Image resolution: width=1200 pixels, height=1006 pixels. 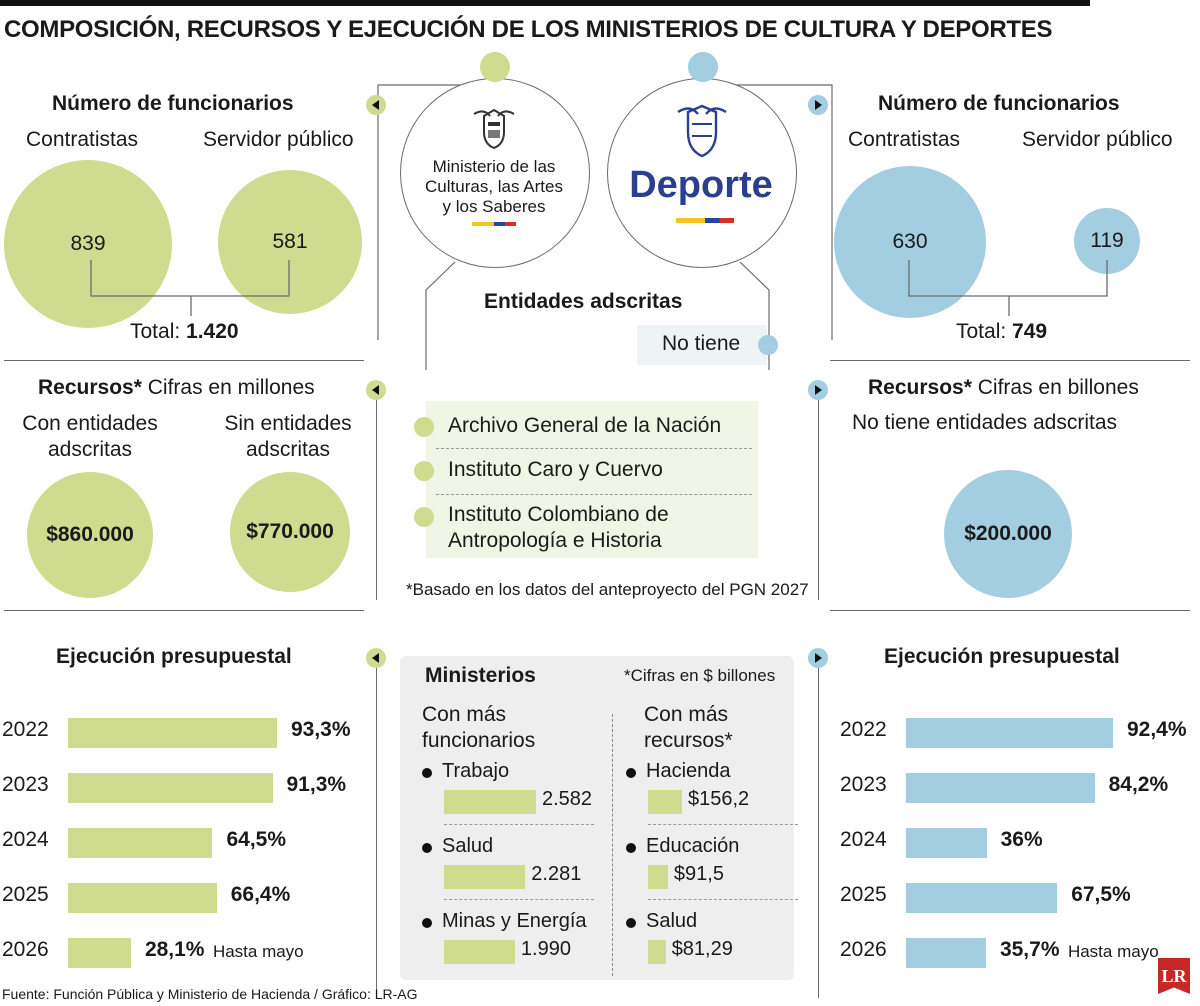 What do you see at coordinates (702, 131) in the screenshot?
I see `coat-of-arms-icon` at bounding box center [702, 131].